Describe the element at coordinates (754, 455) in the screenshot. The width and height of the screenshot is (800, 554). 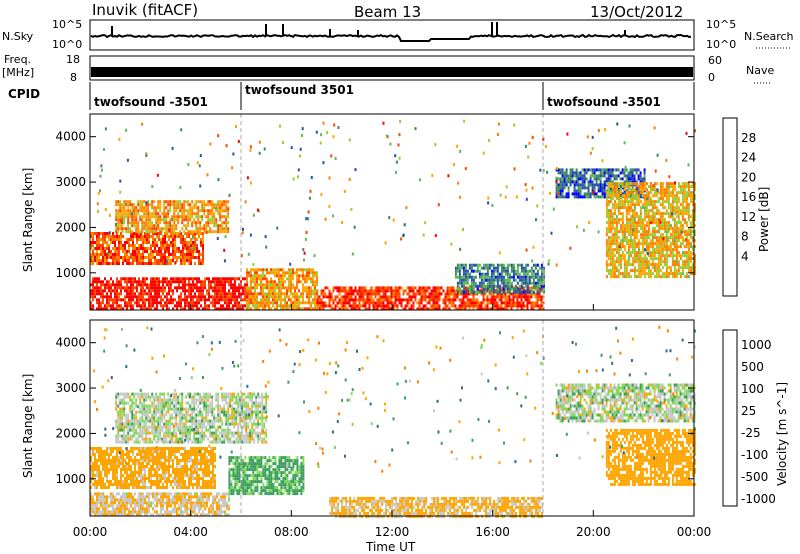
I see `velocity-colorbar-tick: -100` at that location.